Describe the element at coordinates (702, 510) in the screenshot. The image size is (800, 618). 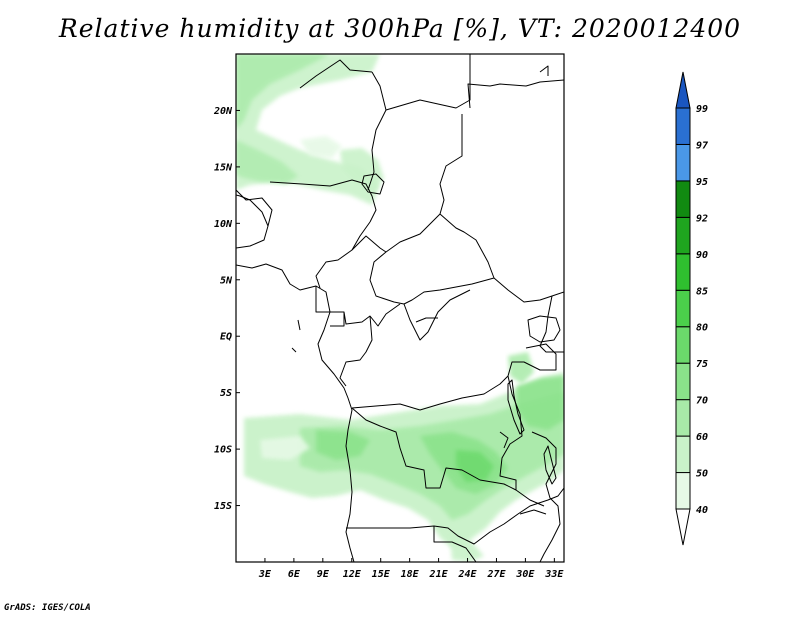
I see `colorbar-label: 40` at that location.